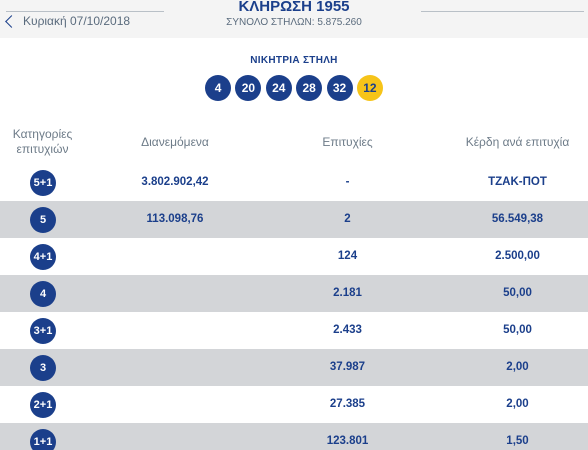 The width and height of the screenshot is (588, 450). I want to click on category-badge: 5, so click(43, 220).